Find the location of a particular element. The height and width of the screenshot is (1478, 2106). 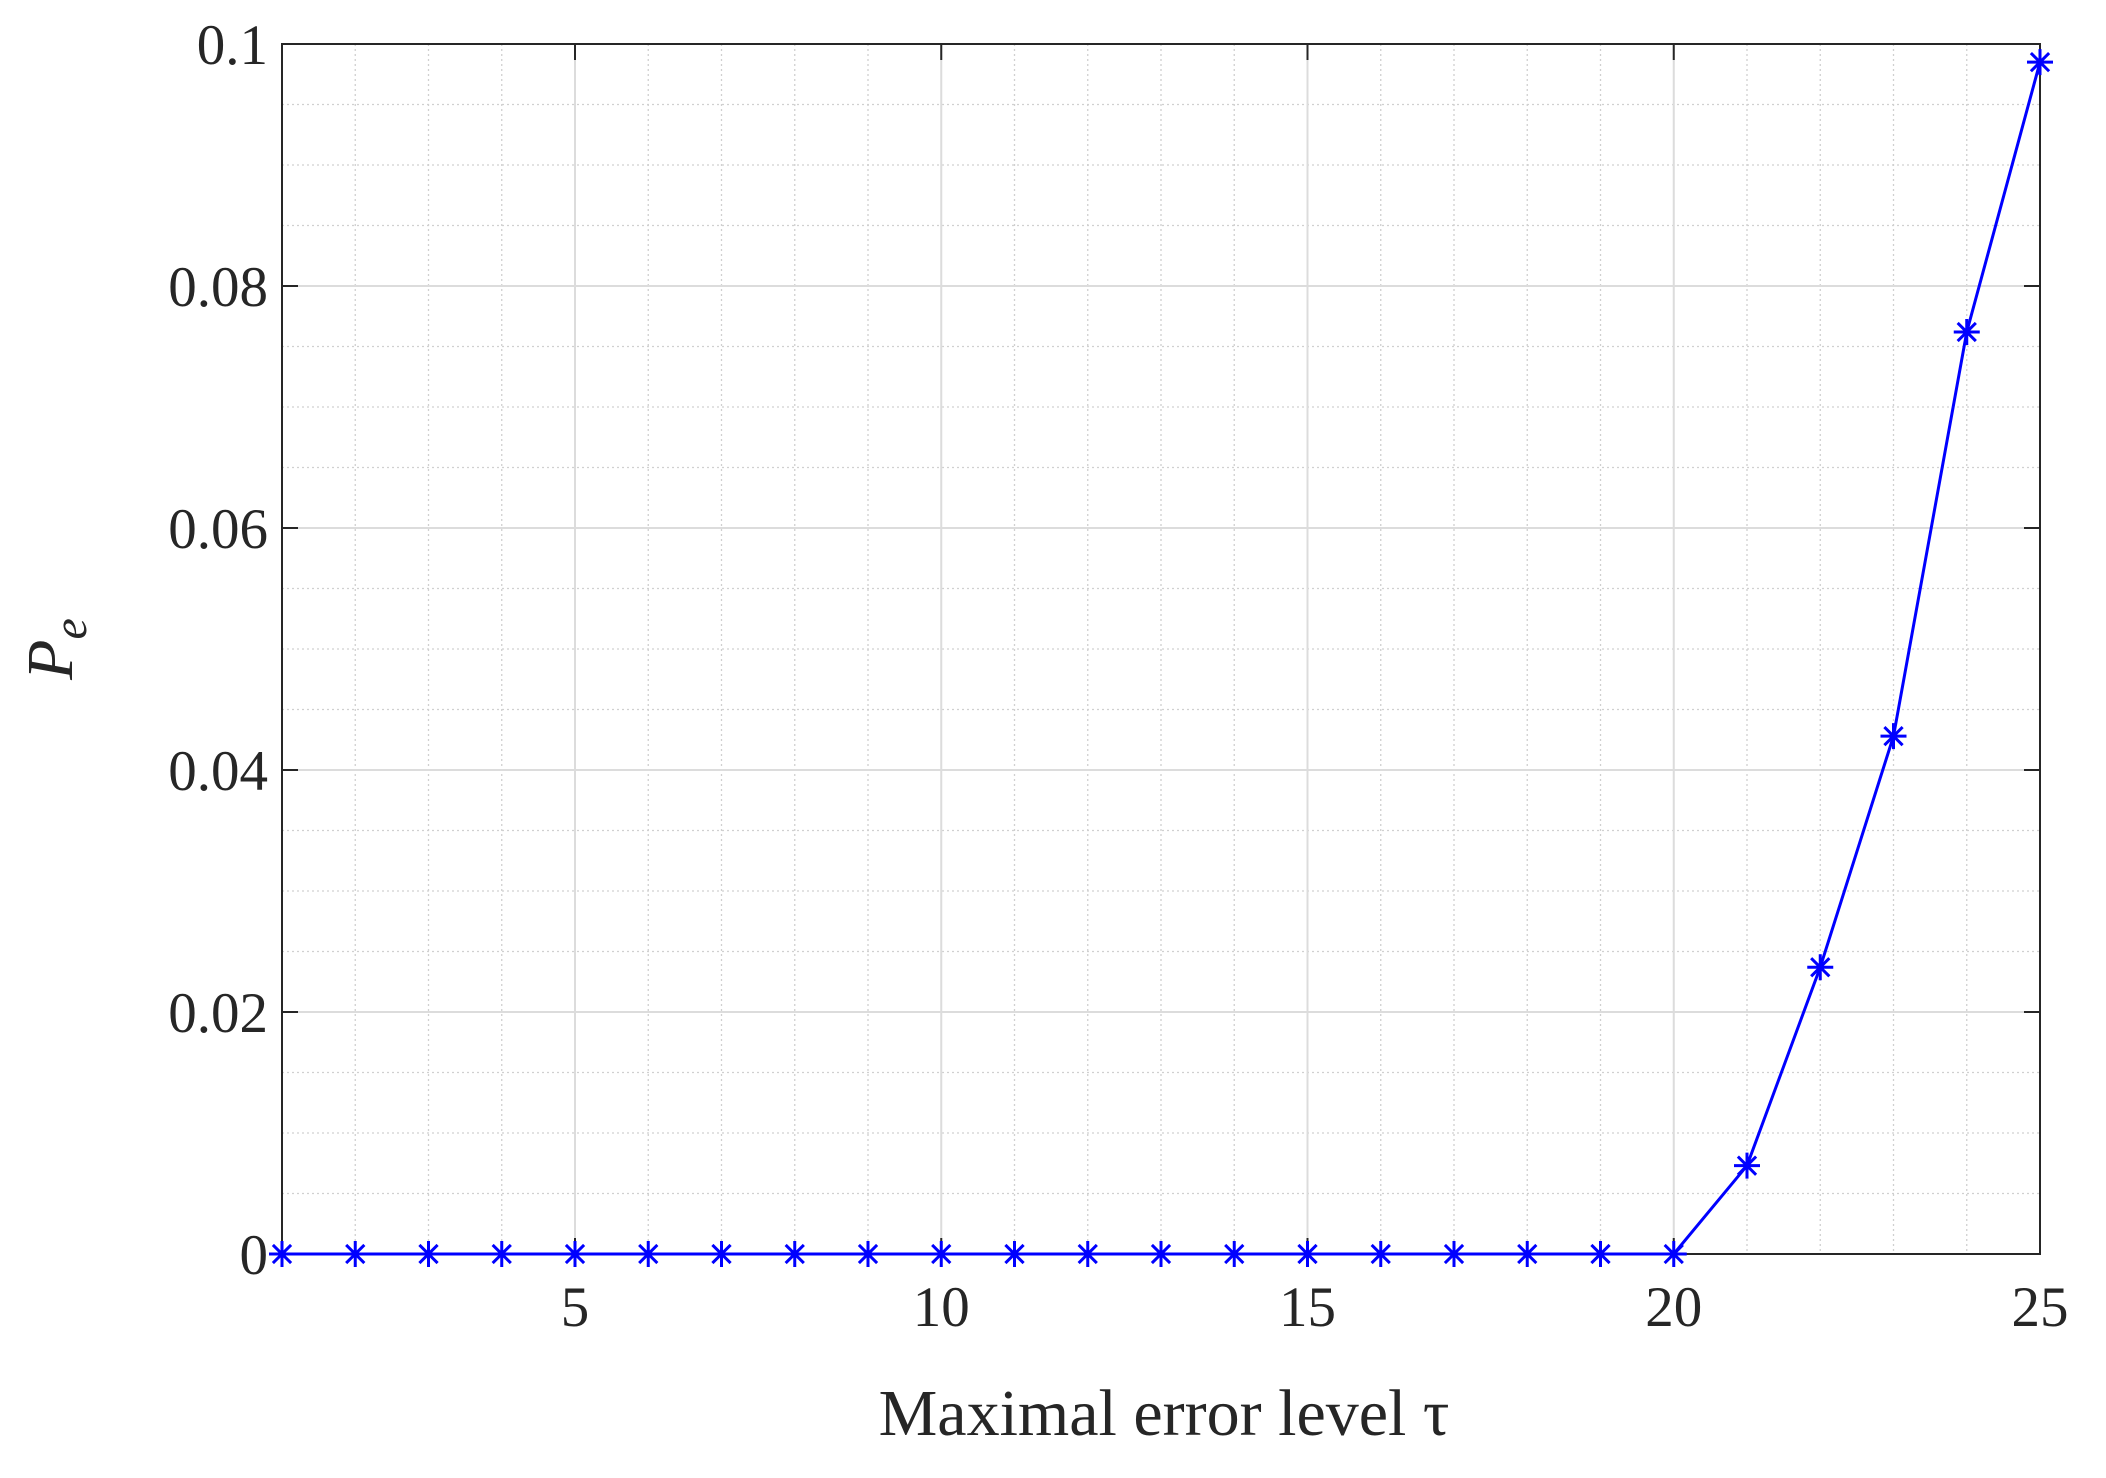

x-tick-label: 5 is located at coordinates (575, 1307).